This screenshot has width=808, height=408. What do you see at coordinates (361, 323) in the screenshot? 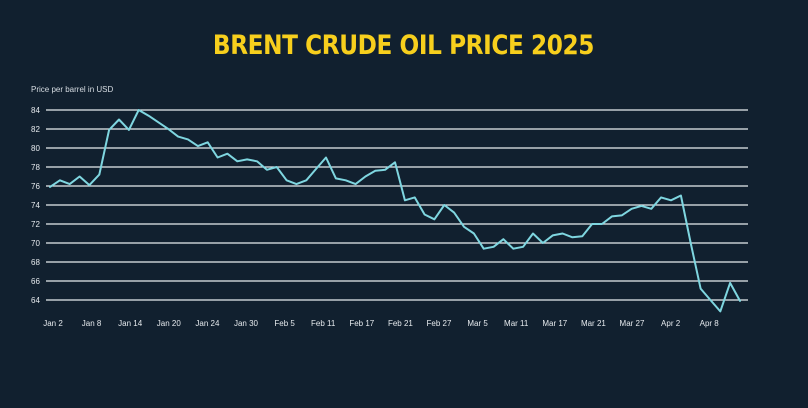
I see `x-tick-label-8: Feb 17` at bounding box center [361, 323].